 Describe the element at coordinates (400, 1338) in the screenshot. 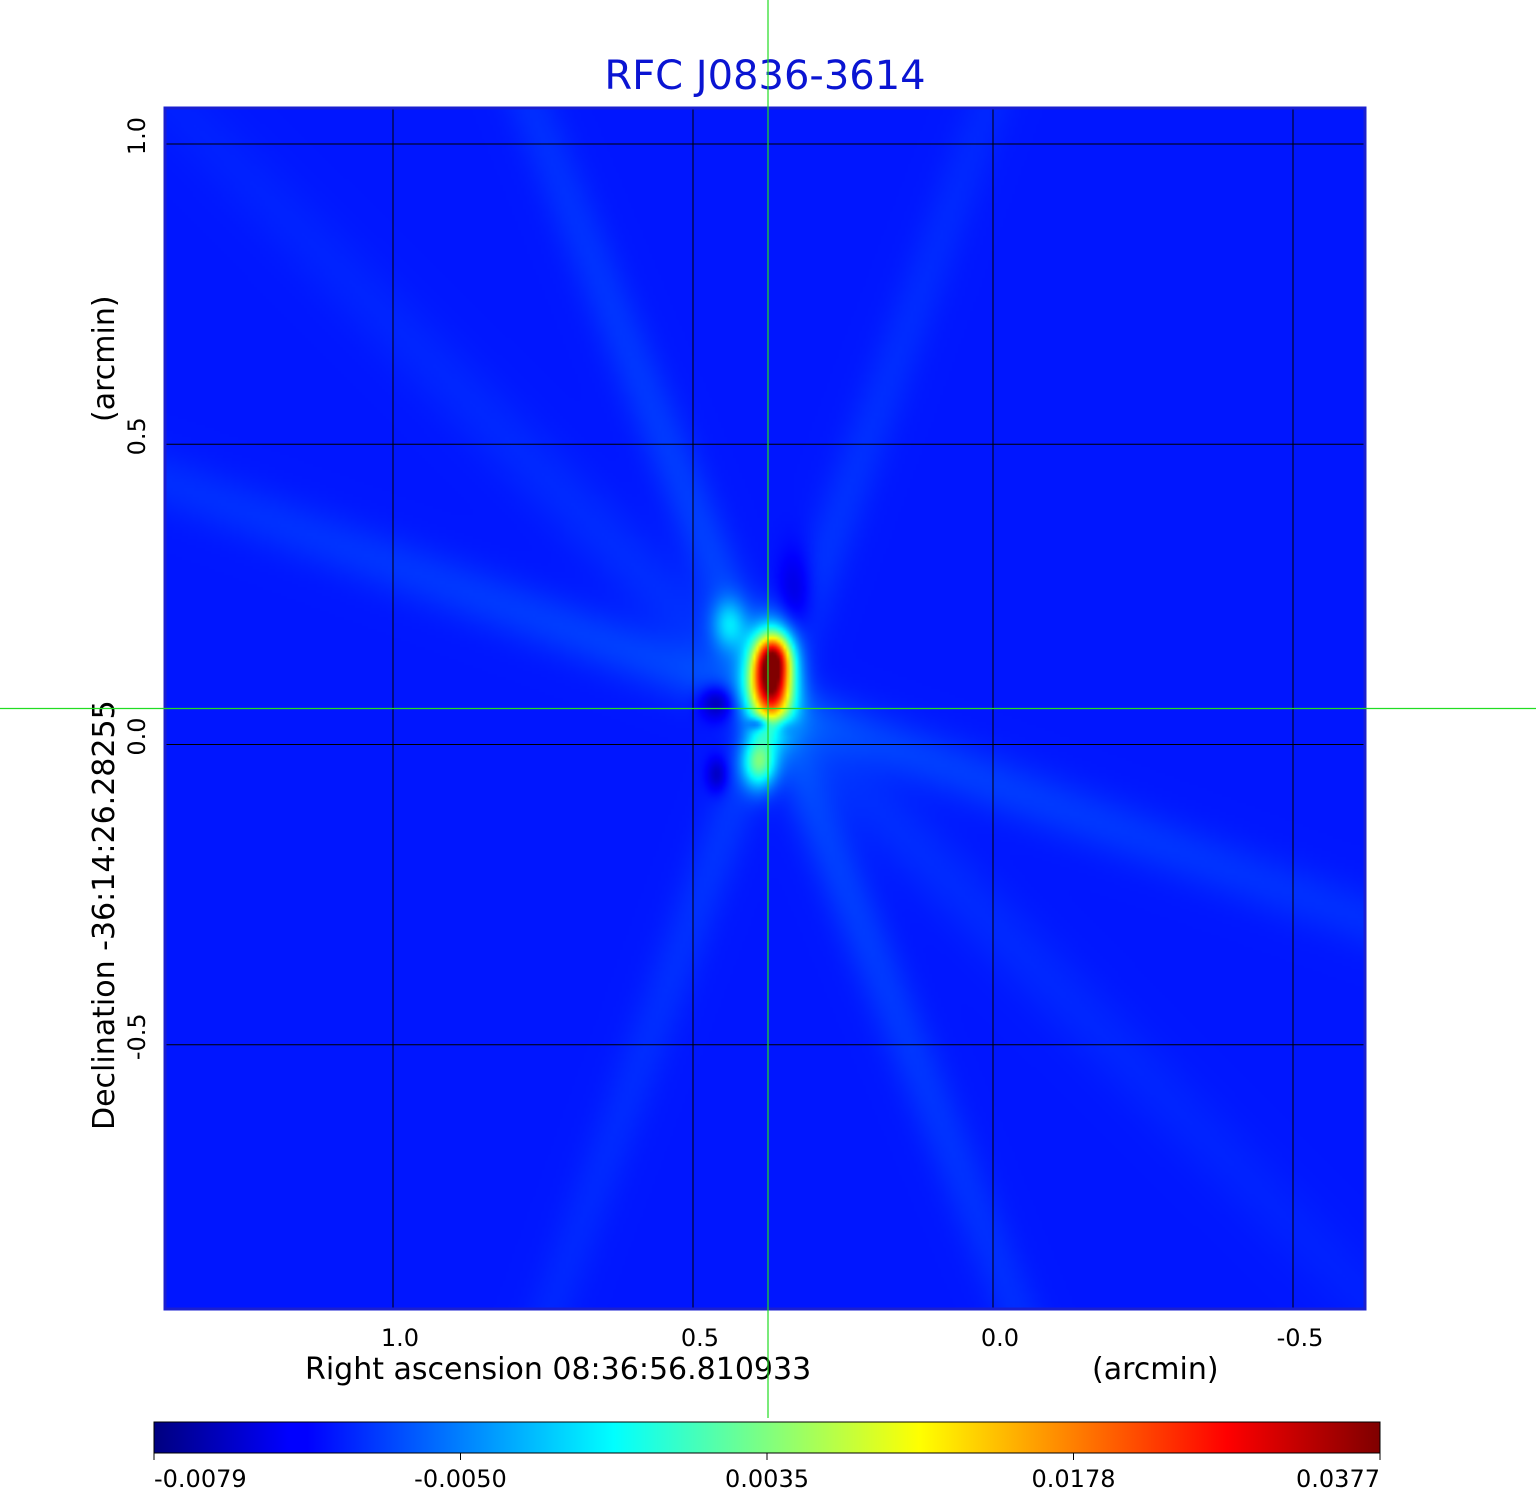

I see `x-tick-label-0: 1.0` at that location.